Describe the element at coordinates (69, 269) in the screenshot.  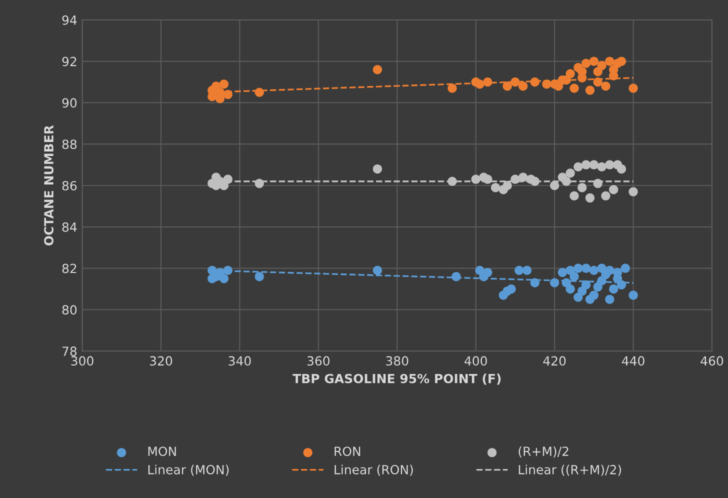
I see `y-tick-label: 82` at that location.